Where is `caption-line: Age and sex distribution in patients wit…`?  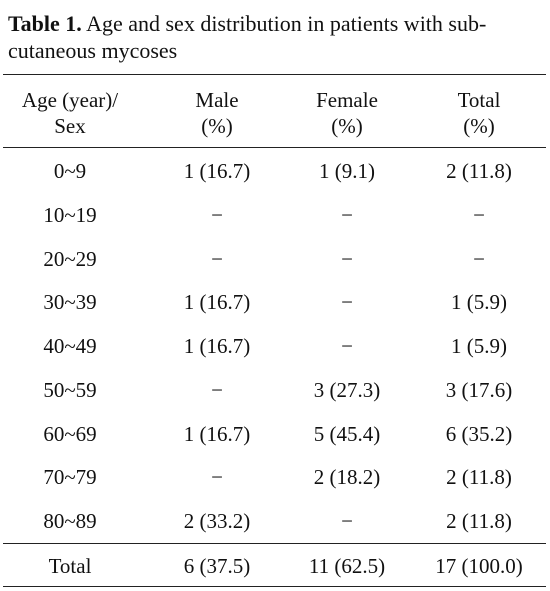 caption-line: Age and sex distribution in patients wit… is located at coordinates (286, 23).